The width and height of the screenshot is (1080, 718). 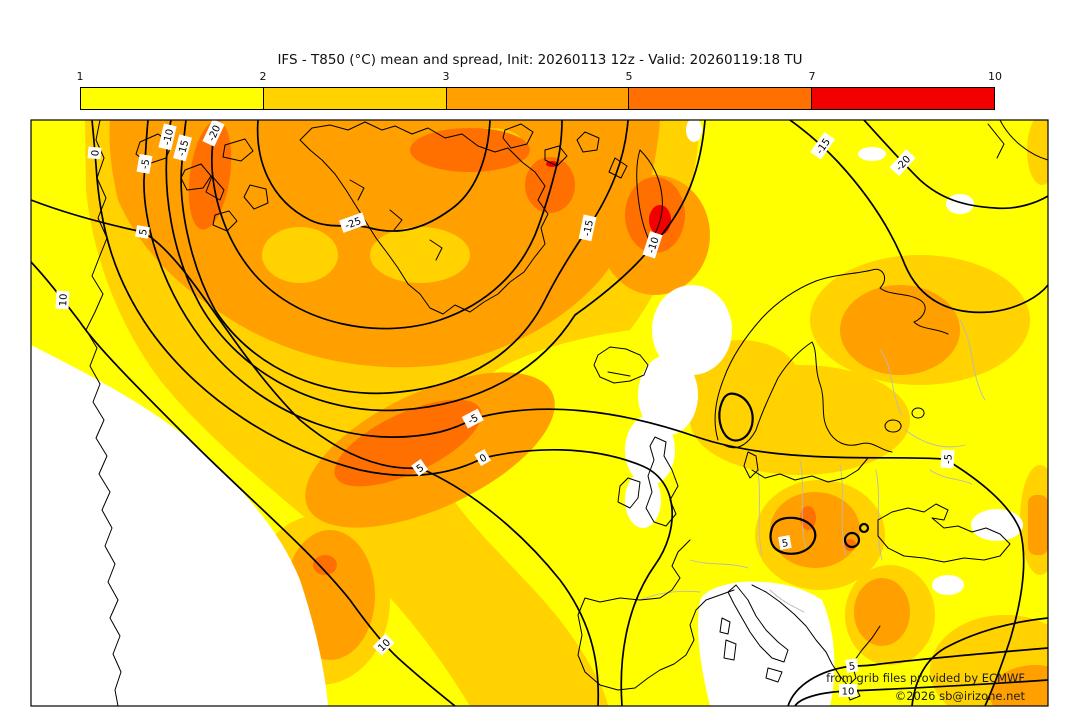 I want to click on colorbar, so click(x=537, y=98).